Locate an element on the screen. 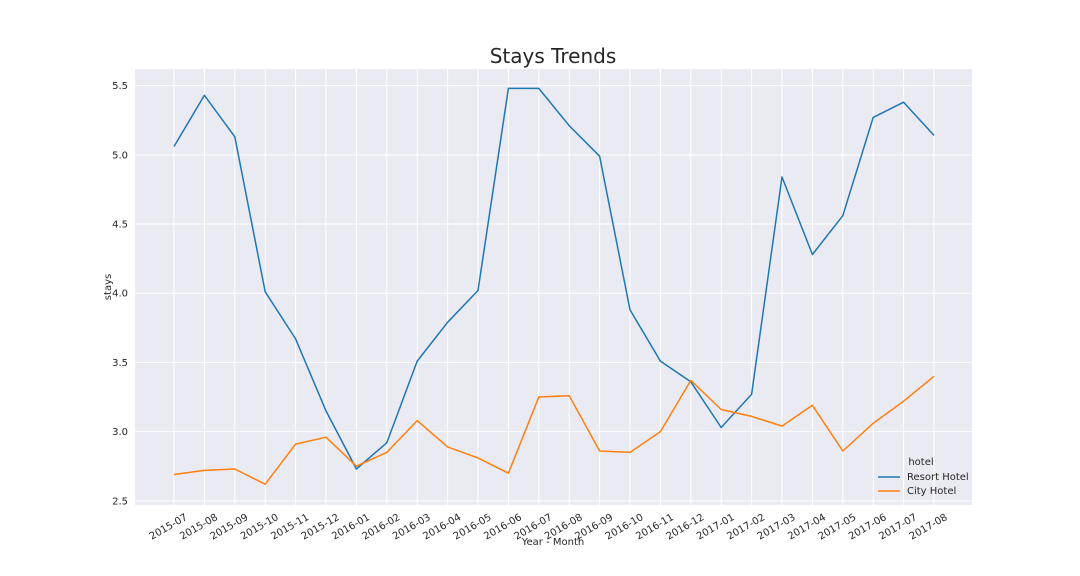 Image resolution: width=1080 pixels, height=576 pixels. y-axis-ticks: 2.5 3.0 3.5 4.0 4.5 5.0 5.5 is located at coordinates (120, 294).